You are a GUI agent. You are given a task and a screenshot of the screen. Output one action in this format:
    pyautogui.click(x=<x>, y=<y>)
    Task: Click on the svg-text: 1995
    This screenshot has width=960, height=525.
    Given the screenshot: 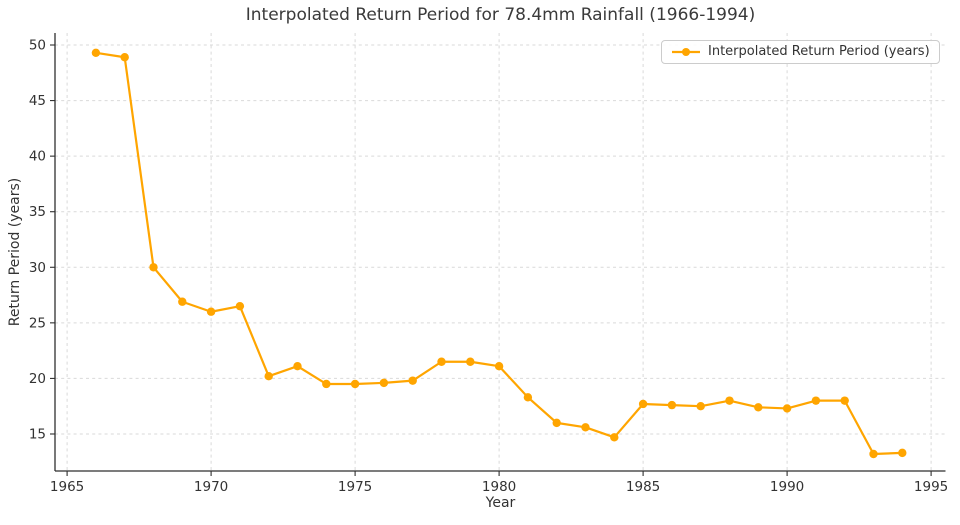 What is the action you would take?
    pyautogui.click(x=931, y=487)
    